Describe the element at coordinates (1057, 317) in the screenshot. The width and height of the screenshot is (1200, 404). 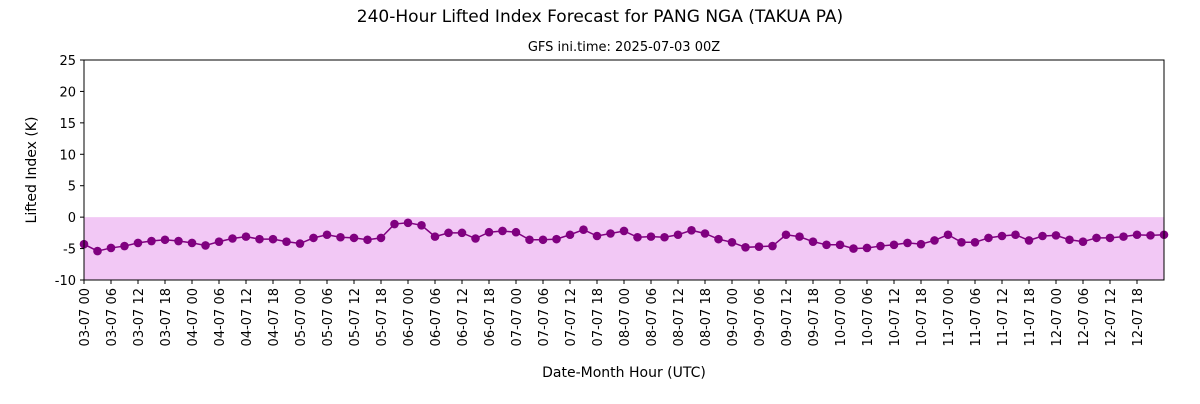
I see `x-tick-label: 12-07 00` at that location.